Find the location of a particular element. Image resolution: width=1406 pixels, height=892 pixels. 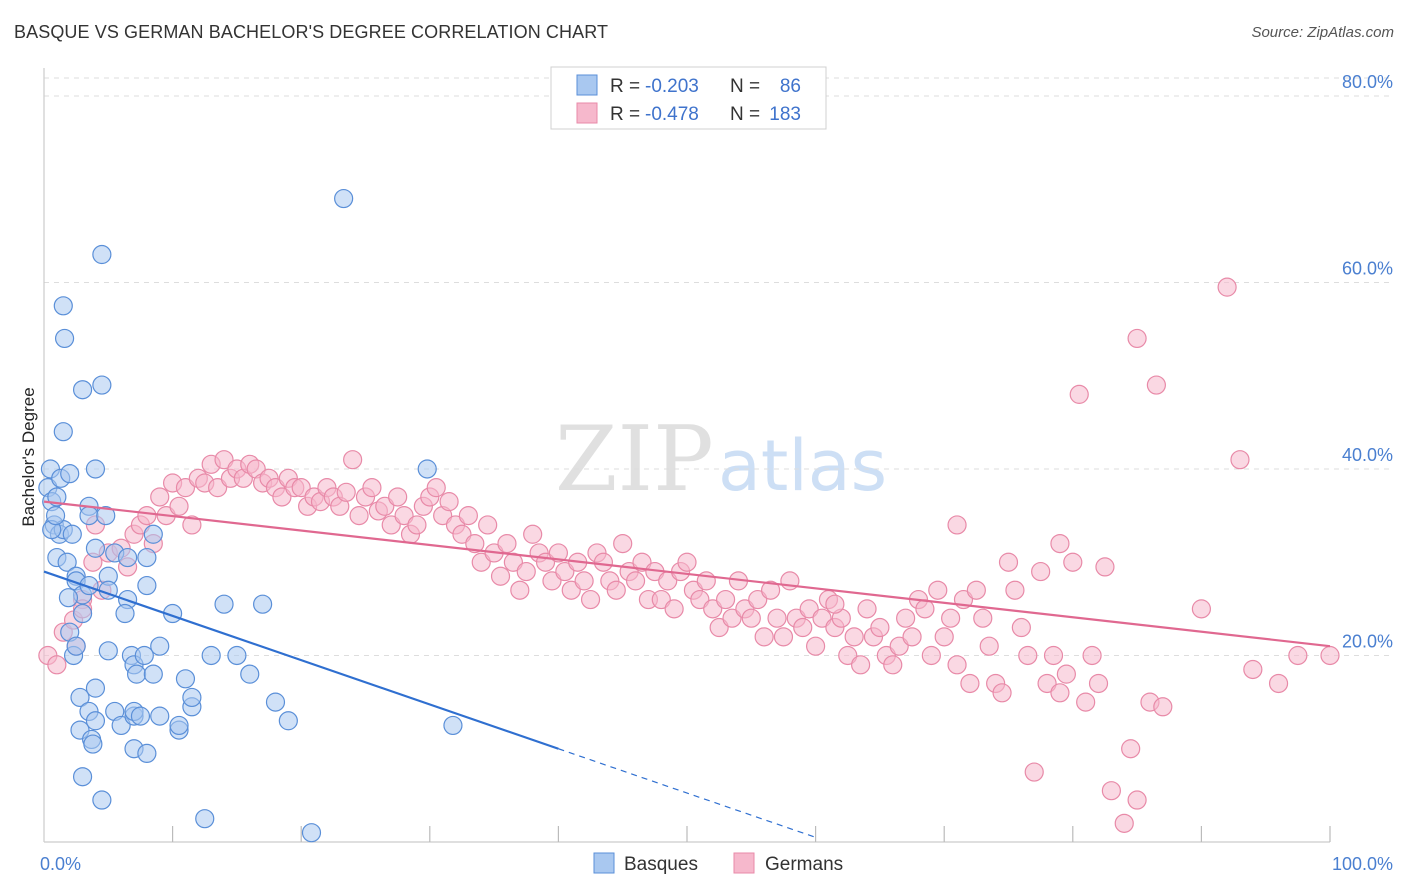

basques-trend-line is located at coordinates (301, 660).